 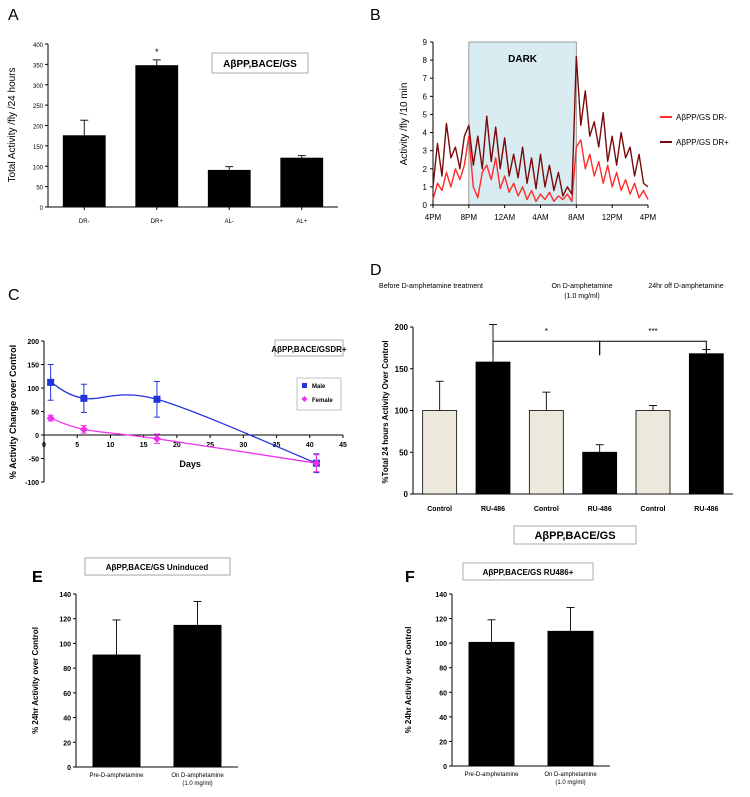 What do you see at coordinates (443, 693) in the screenshot?
I see `y-tick-label: 60` at bounding box center [443, 693].